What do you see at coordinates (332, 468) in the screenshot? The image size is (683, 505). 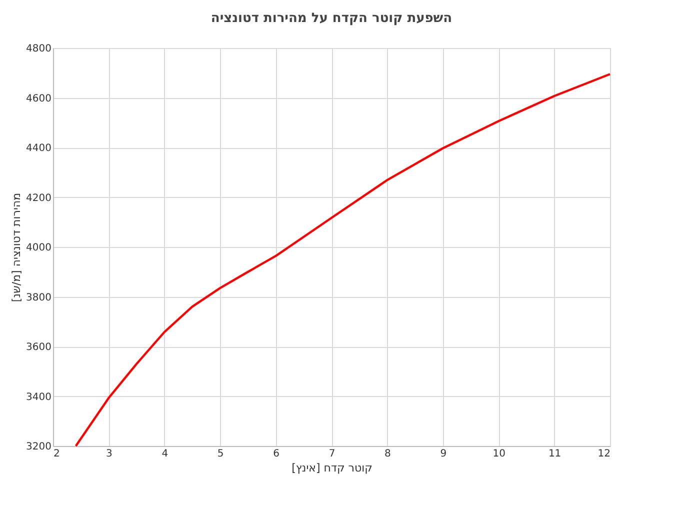 I see `x-axis-title: קוטר קדח [אינץ]` at bounding box center [332, 468].